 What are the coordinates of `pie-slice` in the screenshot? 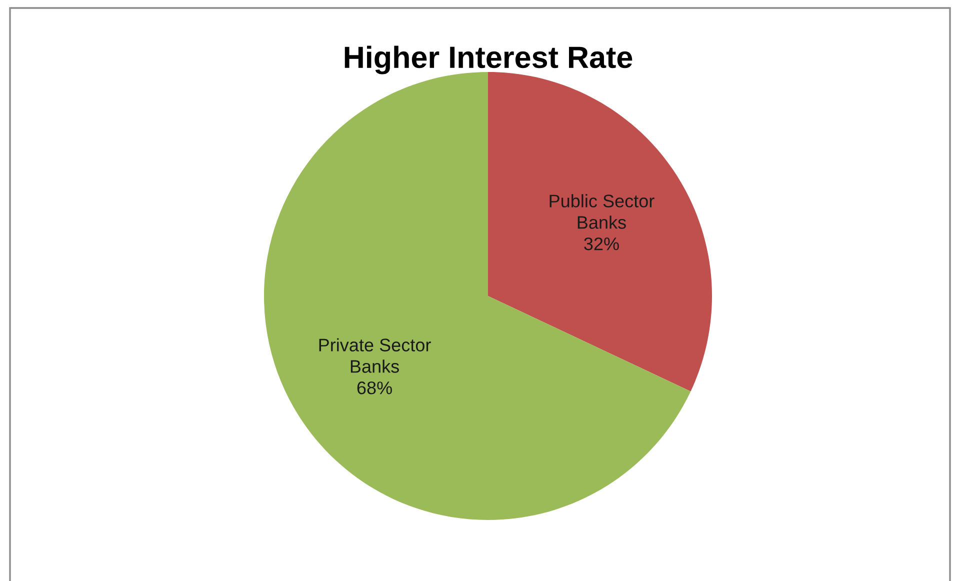 It's located at (600, 232).